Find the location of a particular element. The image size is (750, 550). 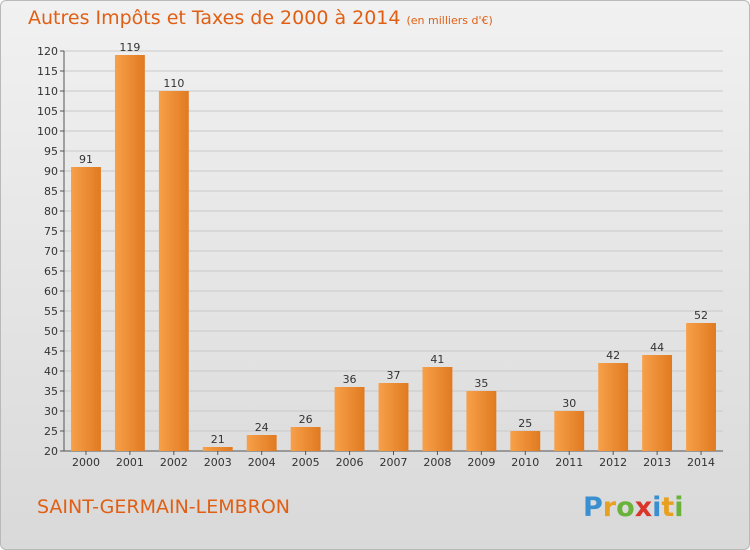

x-tick-label: 2006 is located at coordinates (350, 462).